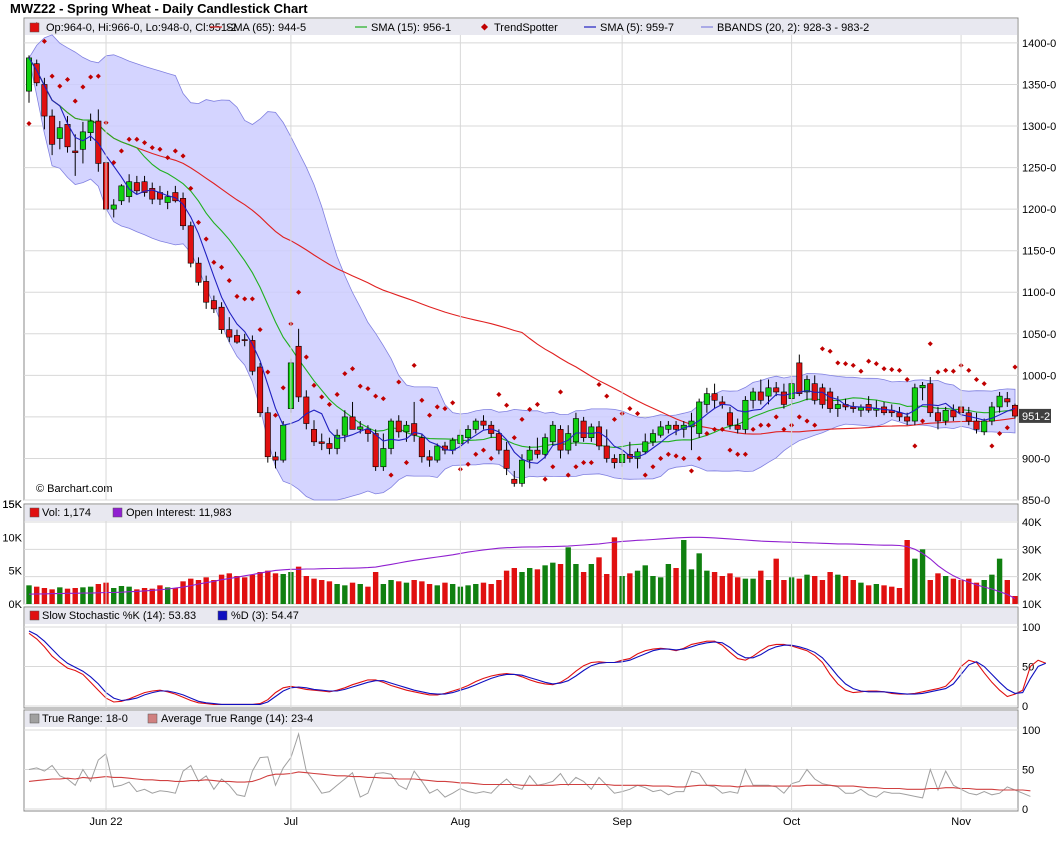 The image size is (1060, 851). Describe the element at coordinates (1039, 85) in the screenshot. I see `price-tick-label: 1350-0` at that location.